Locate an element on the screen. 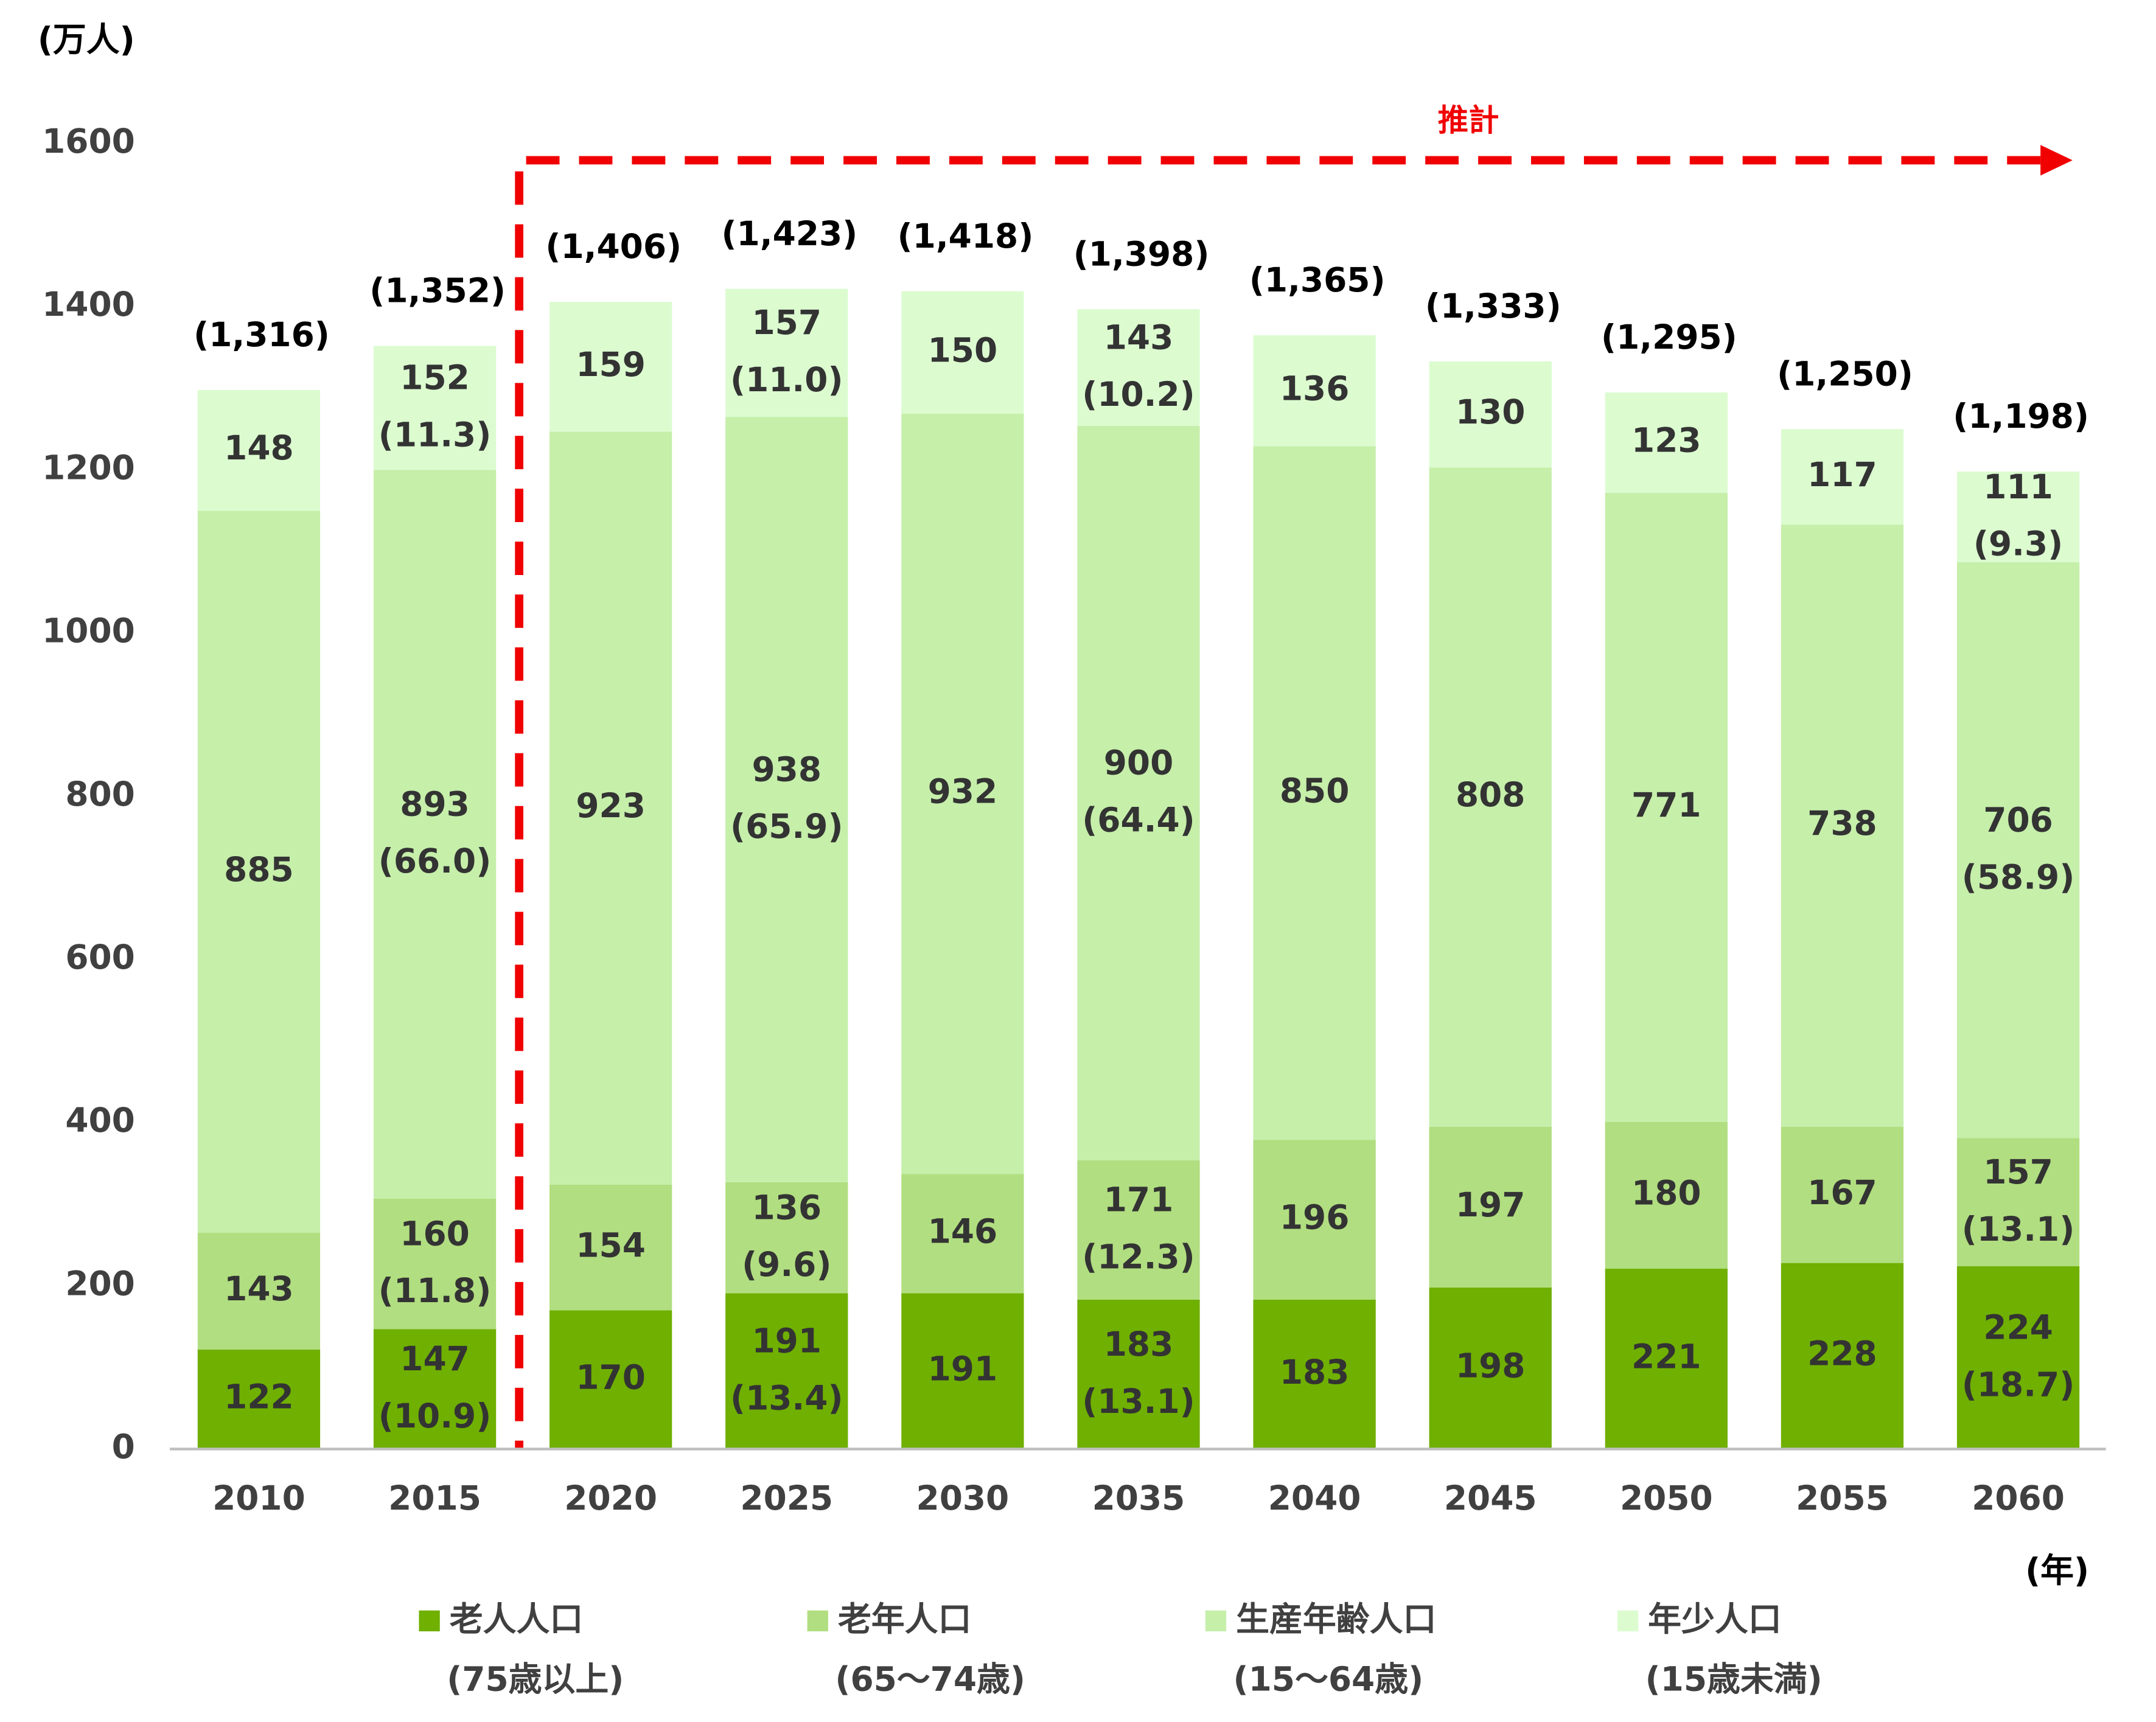 This screenshot has width=2156, height=1722. share-label: (11.8) is located at coordinates (435, 1290).